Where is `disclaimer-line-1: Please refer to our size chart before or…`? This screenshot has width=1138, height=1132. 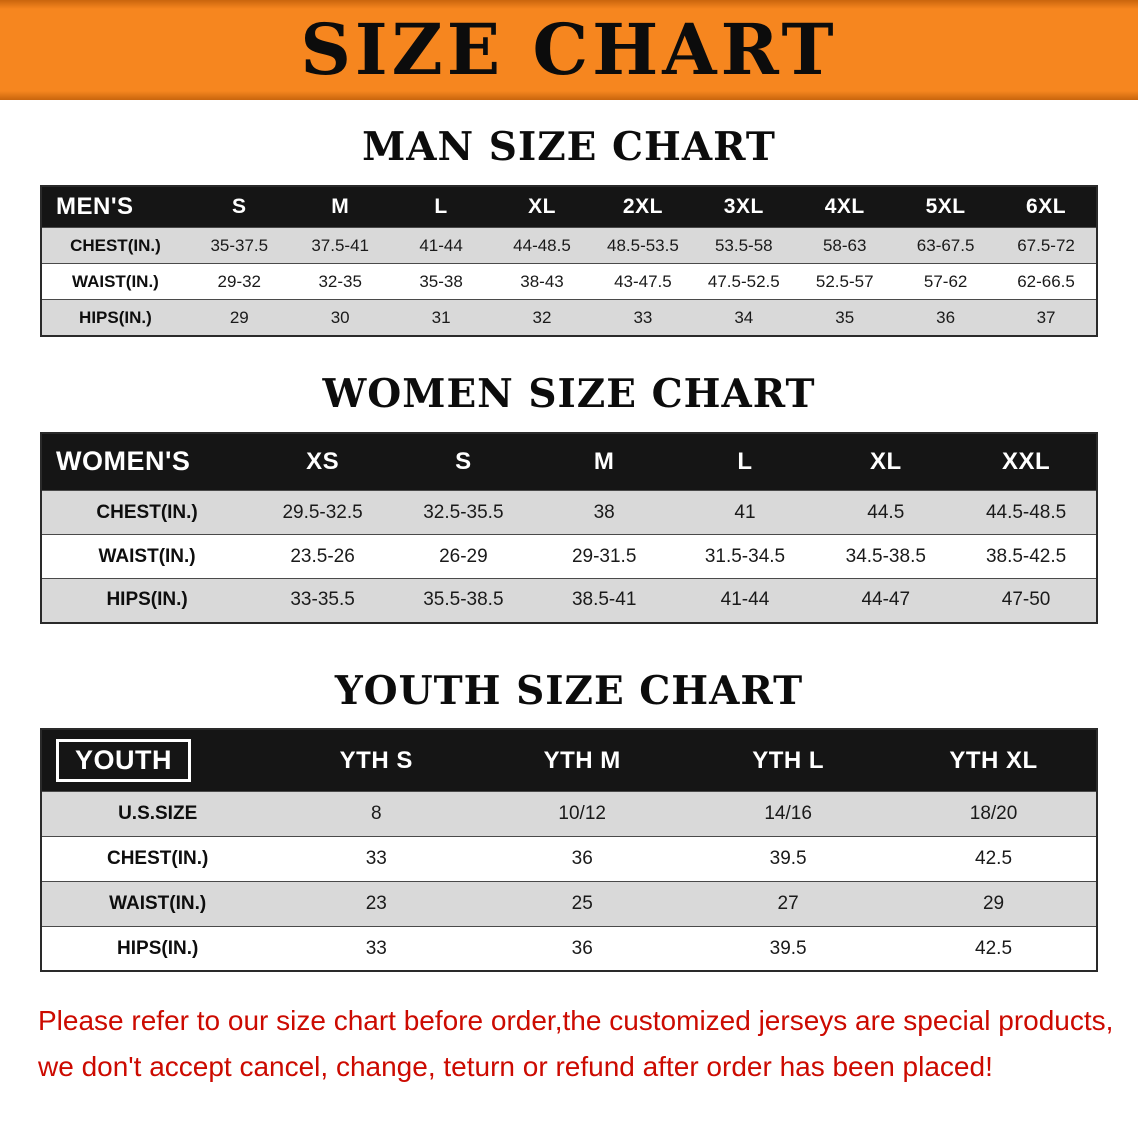
disclaimer-line-1: Please refer to our size chart before or… is located at coordinates (576, 1021).